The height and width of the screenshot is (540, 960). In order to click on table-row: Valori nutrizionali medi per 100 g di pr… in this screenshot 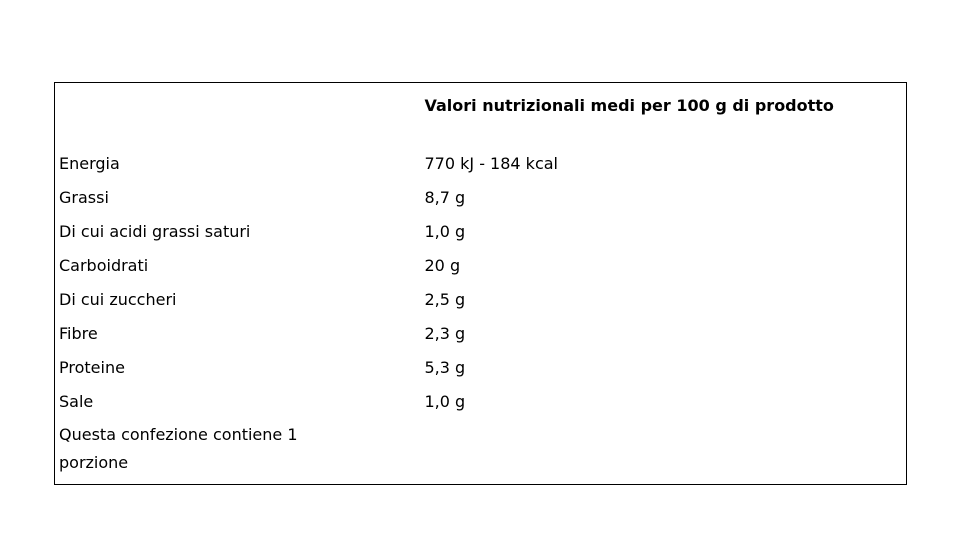, I will do `click(481, 115)`.